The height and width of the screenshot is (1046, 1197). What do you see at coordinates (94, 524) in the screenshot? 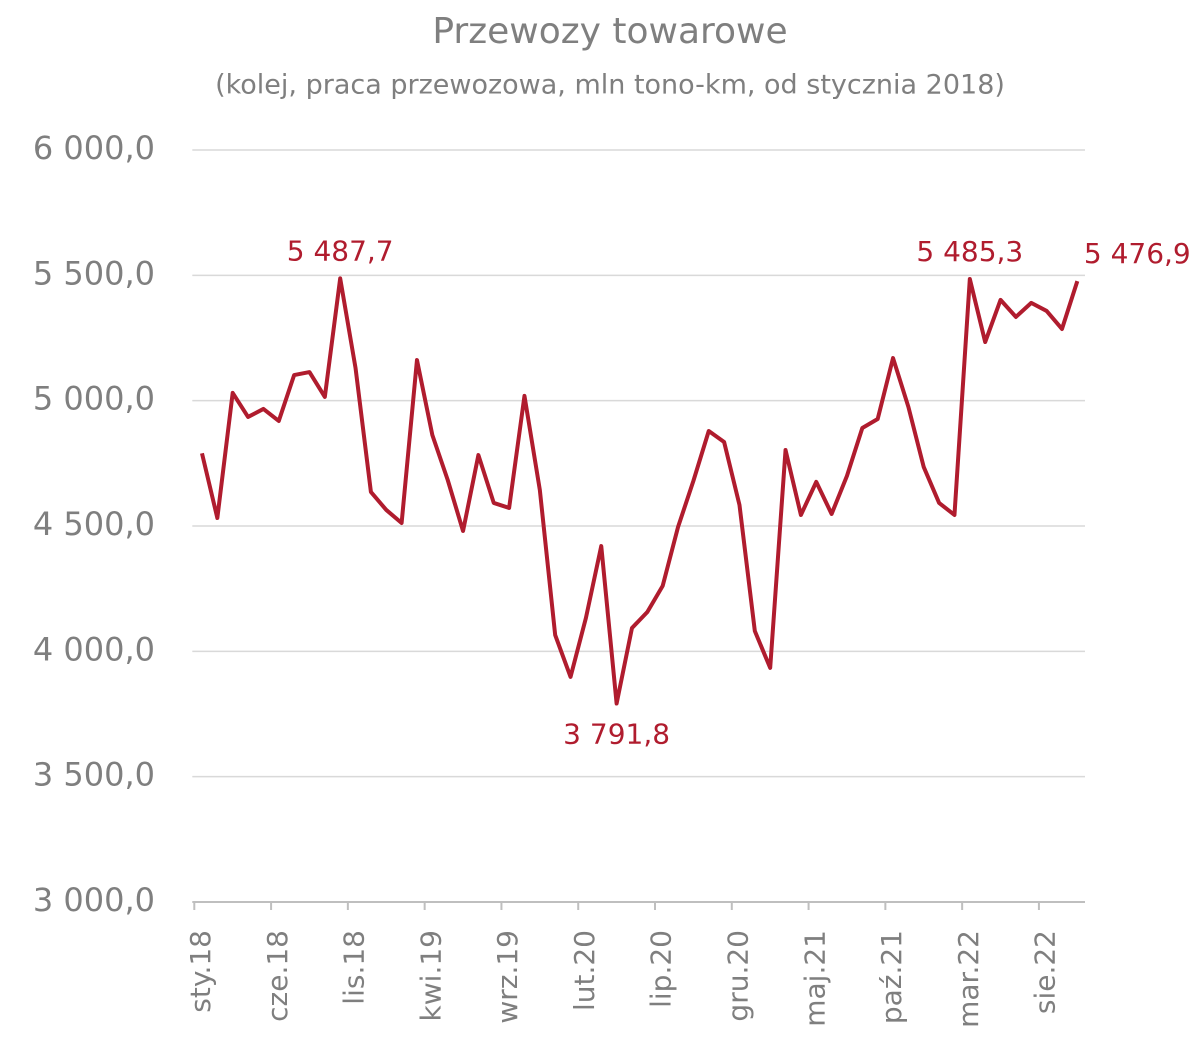
I see `y-tick-label: 4 500,0` at bounding box center [94, 524].